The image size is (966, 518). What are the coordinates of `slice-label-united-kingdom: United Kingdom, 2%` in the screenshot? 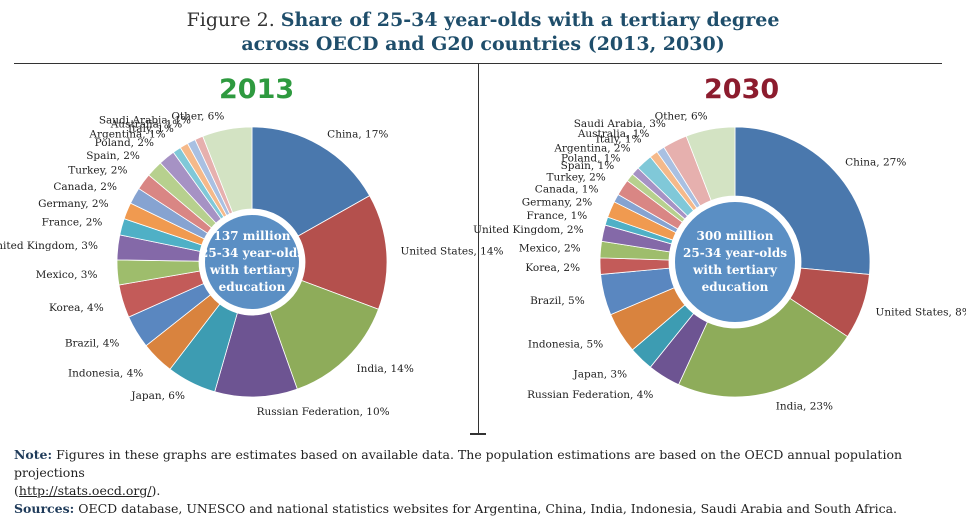 It's located at (528, 230).